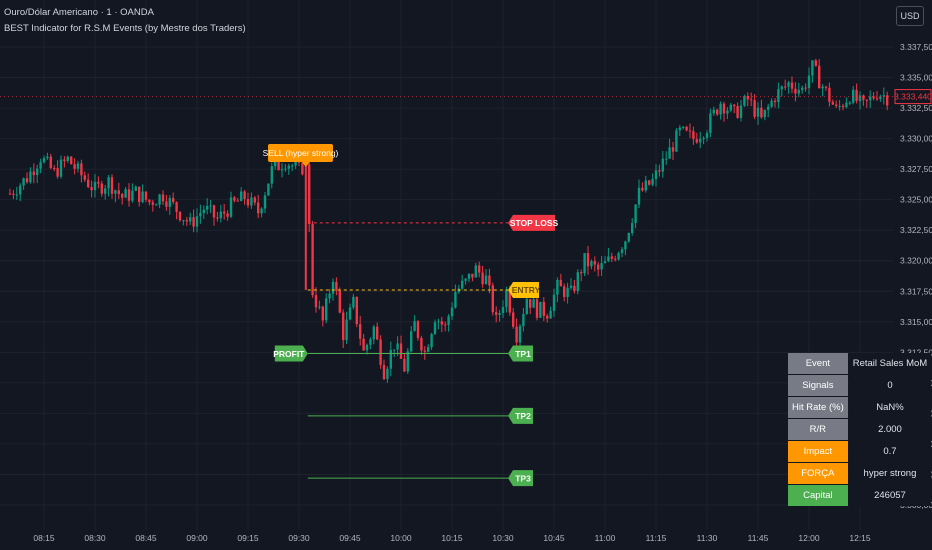  I want to click on currency-button: USD, so click(910, 16).